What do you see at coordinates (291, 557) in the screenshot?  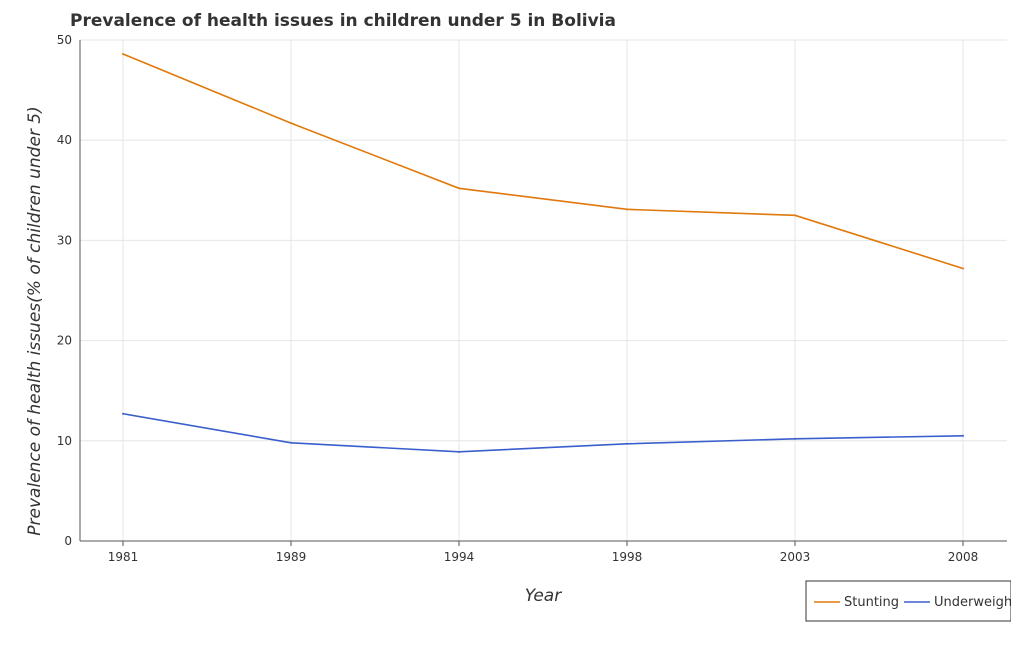 I see `x-tick-label: 1989` at bounding box center [291, 557].